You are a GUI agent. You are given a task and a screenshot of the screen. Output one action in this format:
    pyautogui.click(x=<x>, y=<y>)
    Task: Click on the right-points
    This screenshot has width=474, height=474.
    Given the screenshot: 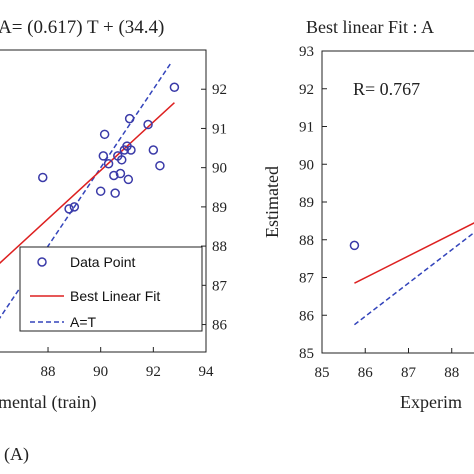 What is the action you would take?
    pyautogui.click(x=354, y=245)
    